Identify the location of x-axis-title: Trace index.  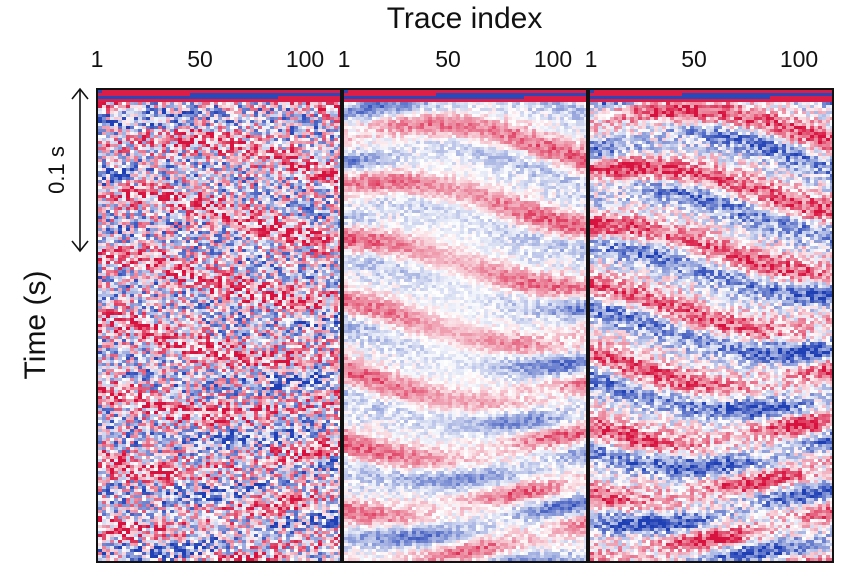
(464, 19).